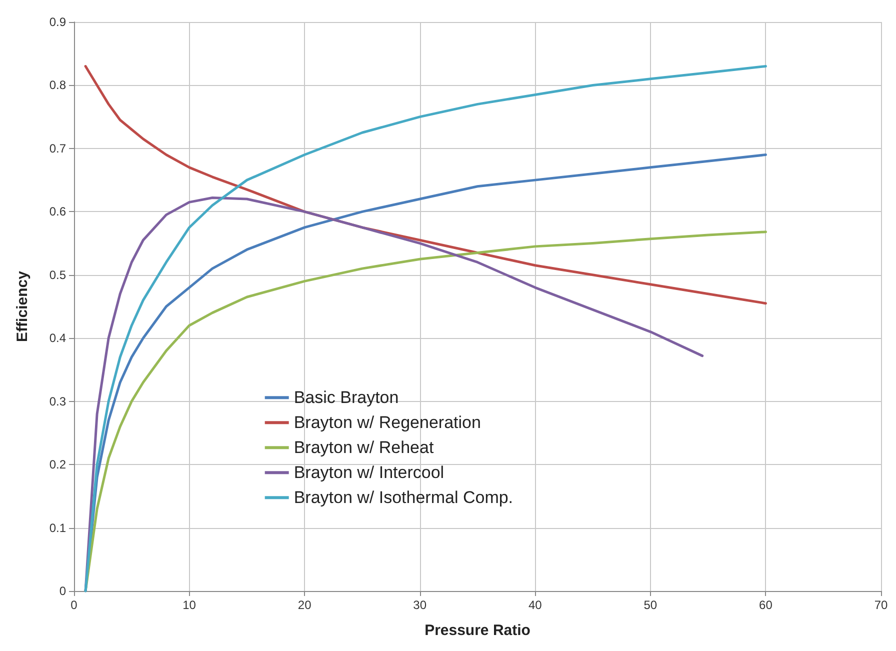  What do you see at coordinates (346, 398) in the screenshot?
I see `legend-label: Basic Brayton` at bounding box center [346, 398].